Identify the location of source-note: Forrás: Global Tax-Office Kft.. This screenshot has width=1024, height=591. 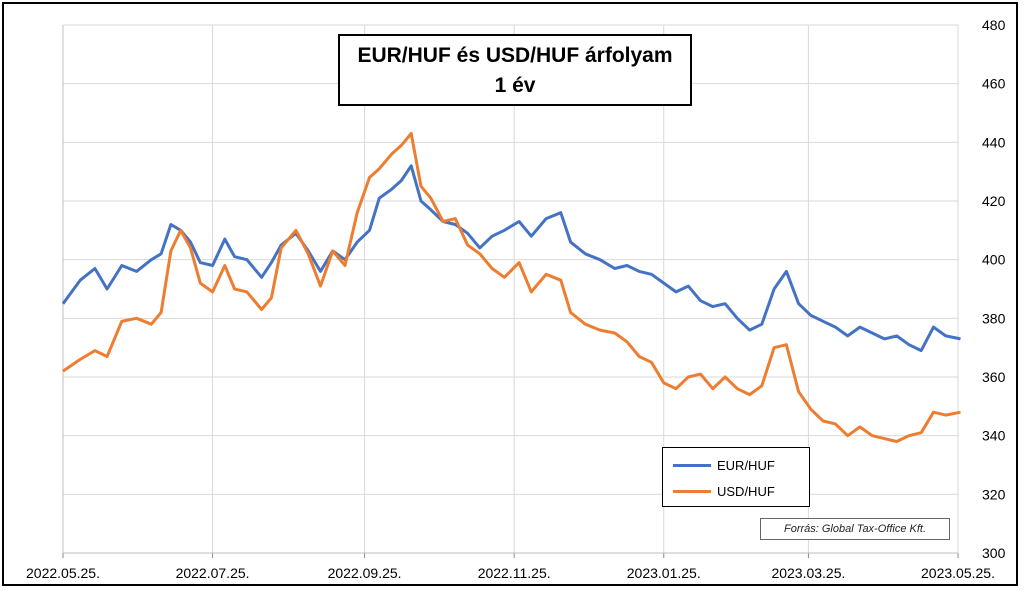
(855, 529).